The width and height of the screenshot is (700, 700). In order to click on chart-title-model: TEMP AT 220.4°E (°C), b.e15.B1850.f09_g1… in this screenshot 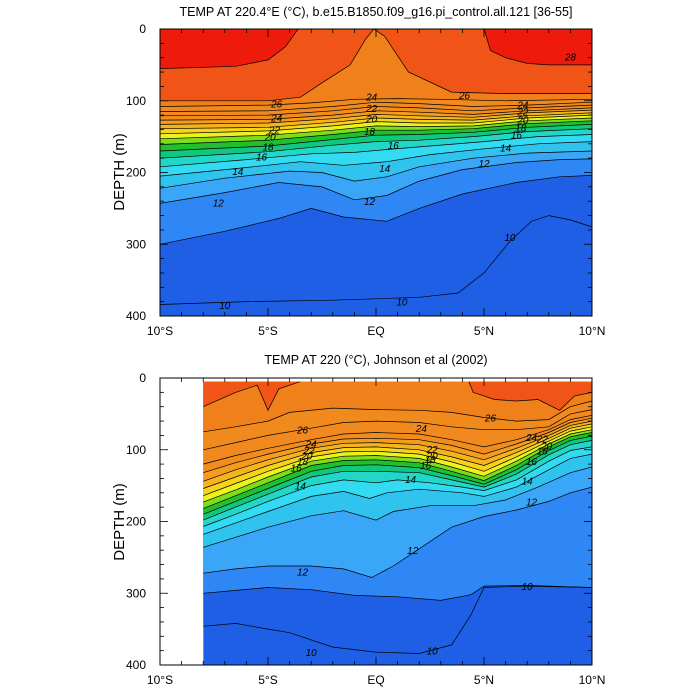, I will do `click(376, 12)`.